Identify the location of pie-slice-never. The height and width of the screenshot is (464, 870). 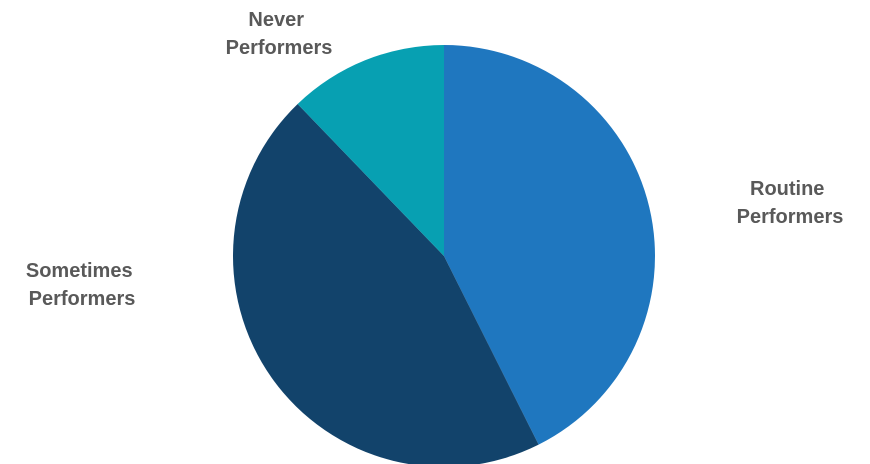
(370, 150).